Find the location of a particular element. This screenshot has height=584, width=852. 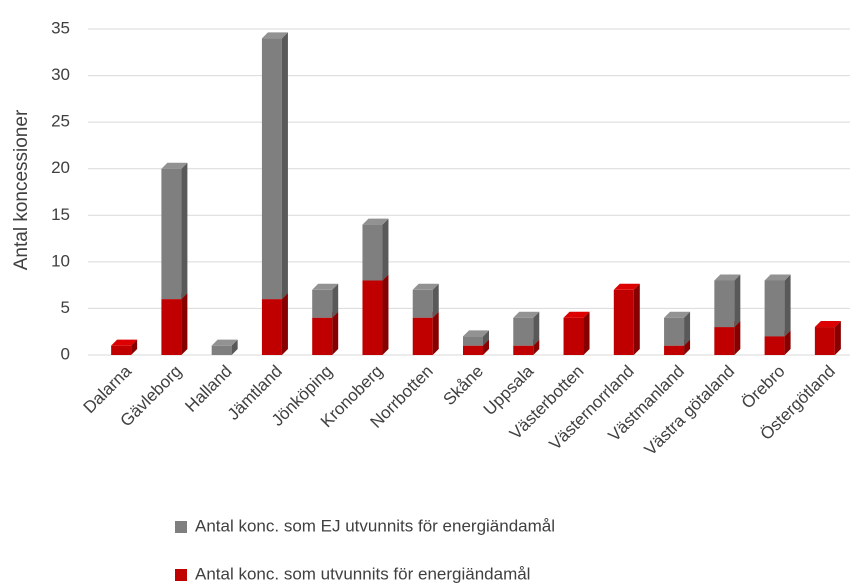

y-tick-label: 5 is located at coordinates (65, 307).